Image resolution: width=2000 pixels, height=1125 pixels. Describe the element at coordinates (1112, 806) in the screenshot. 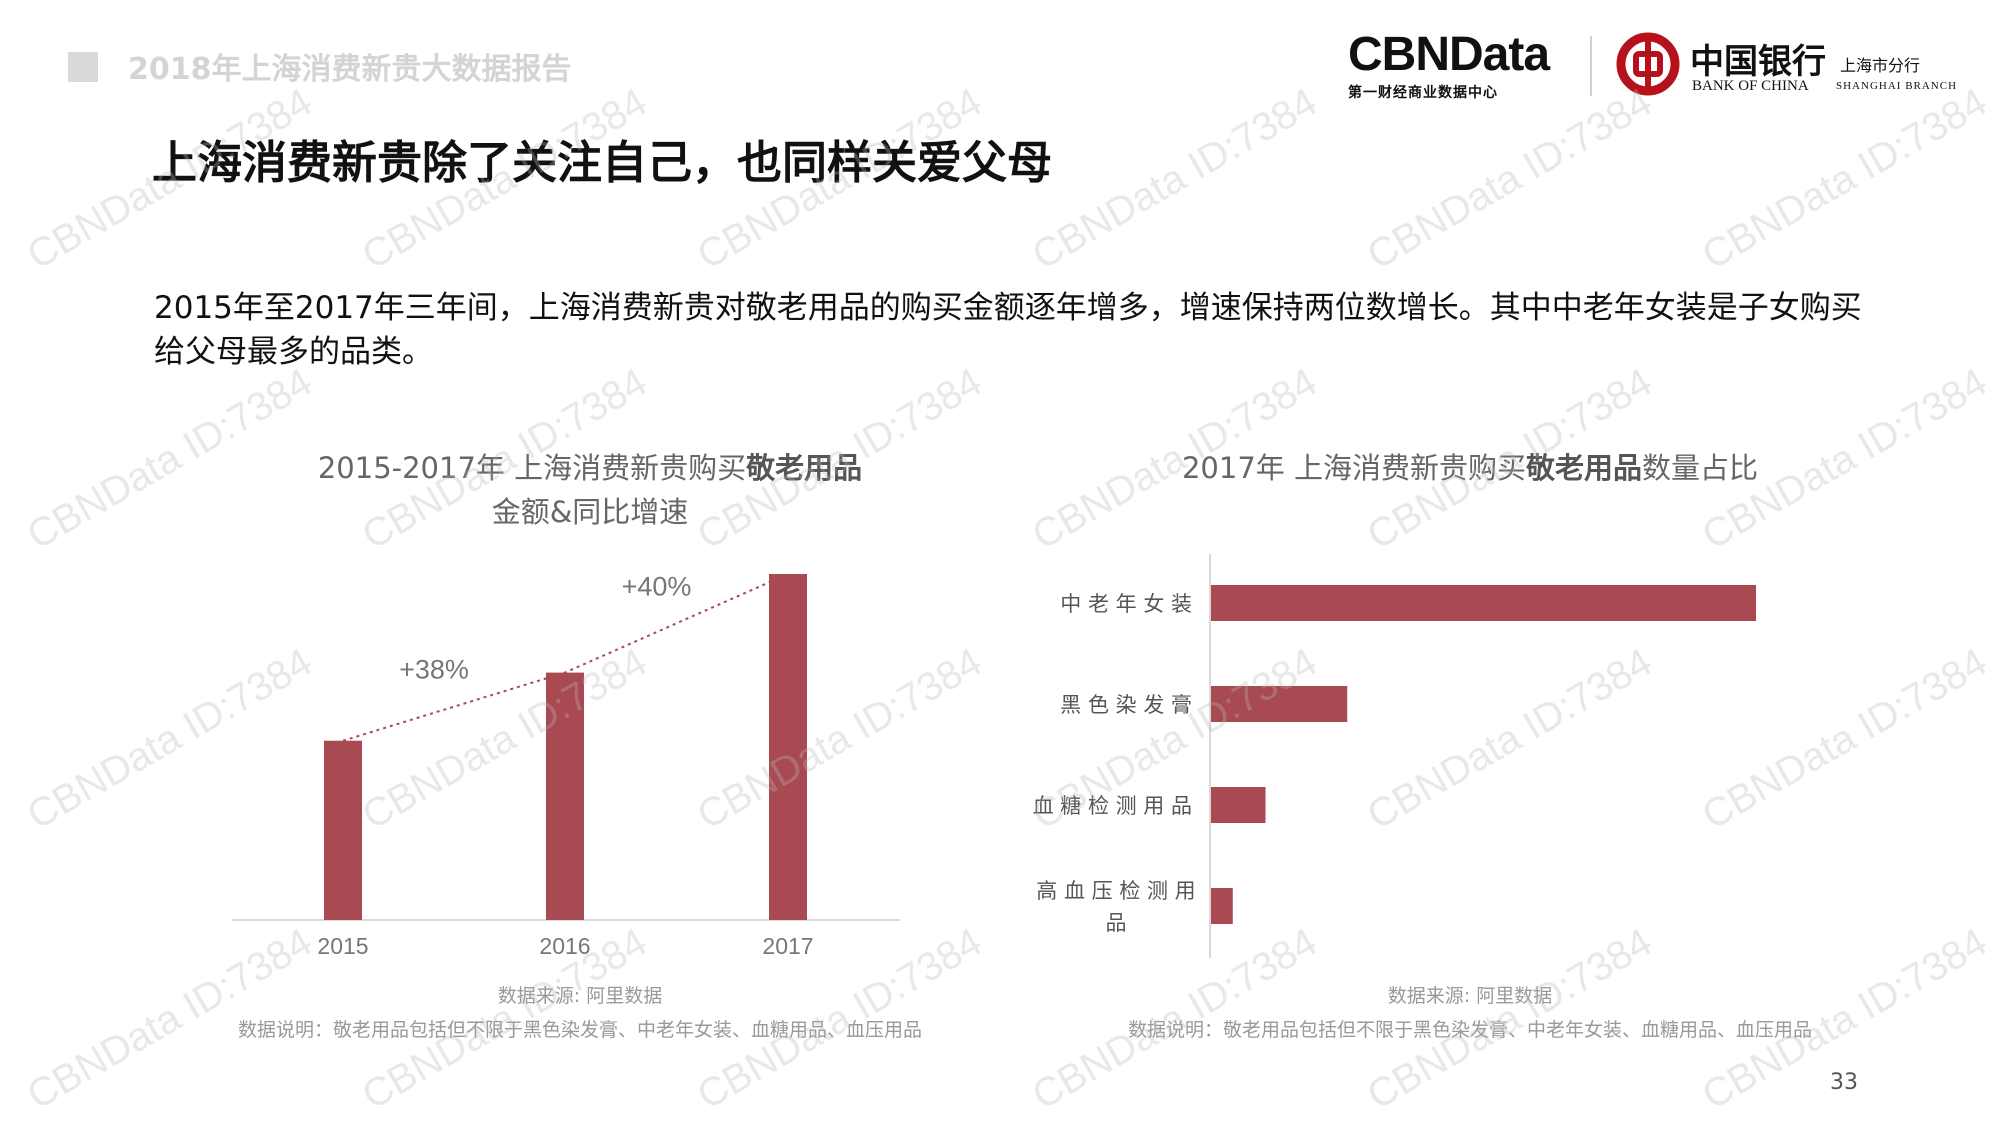

I see `chart2-category-label: 血 糖 检 测 用 品` at that location.